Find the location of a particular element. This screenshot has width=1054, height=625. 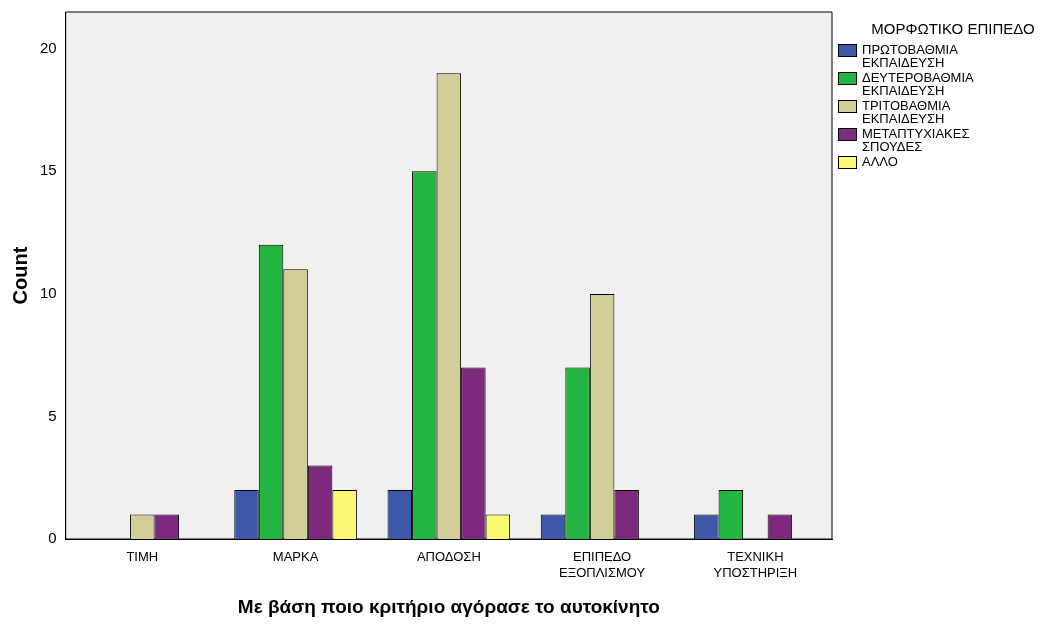

x-tick-label: ΜΑΡΚΑ is located at coordinates (295, 557).